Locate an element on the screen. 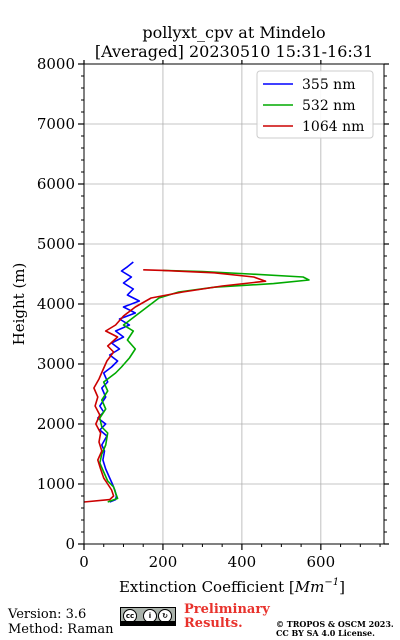 This screenshot has width=400, height=640. y-tick-label: 5000 is located at coordinates (56, 244).